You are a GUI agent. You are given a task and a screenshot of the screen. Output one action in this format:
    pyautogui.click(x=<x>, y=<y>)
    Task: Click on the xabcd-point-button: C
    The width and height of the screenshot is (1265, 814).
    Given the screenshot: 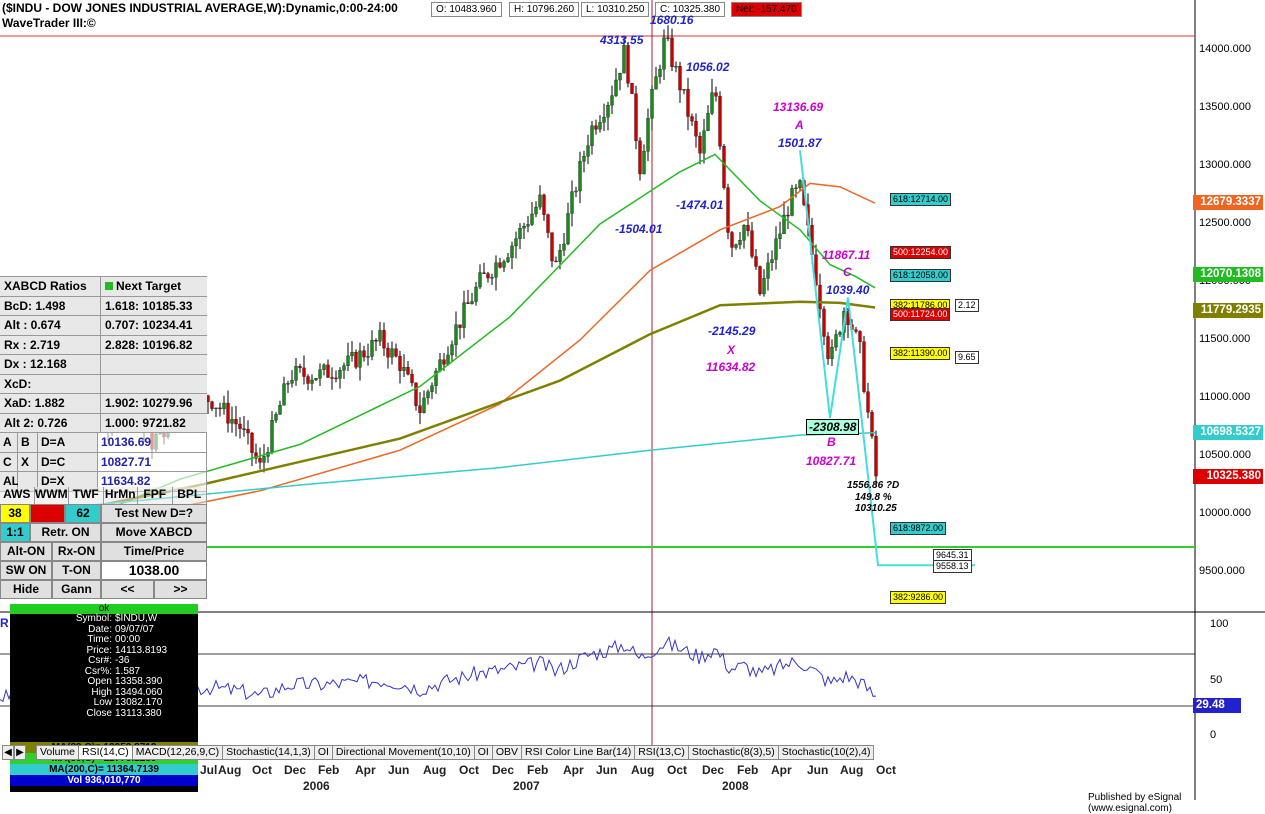 What is the action you would take?
    pyautogui.click(x=9, y=461)
    